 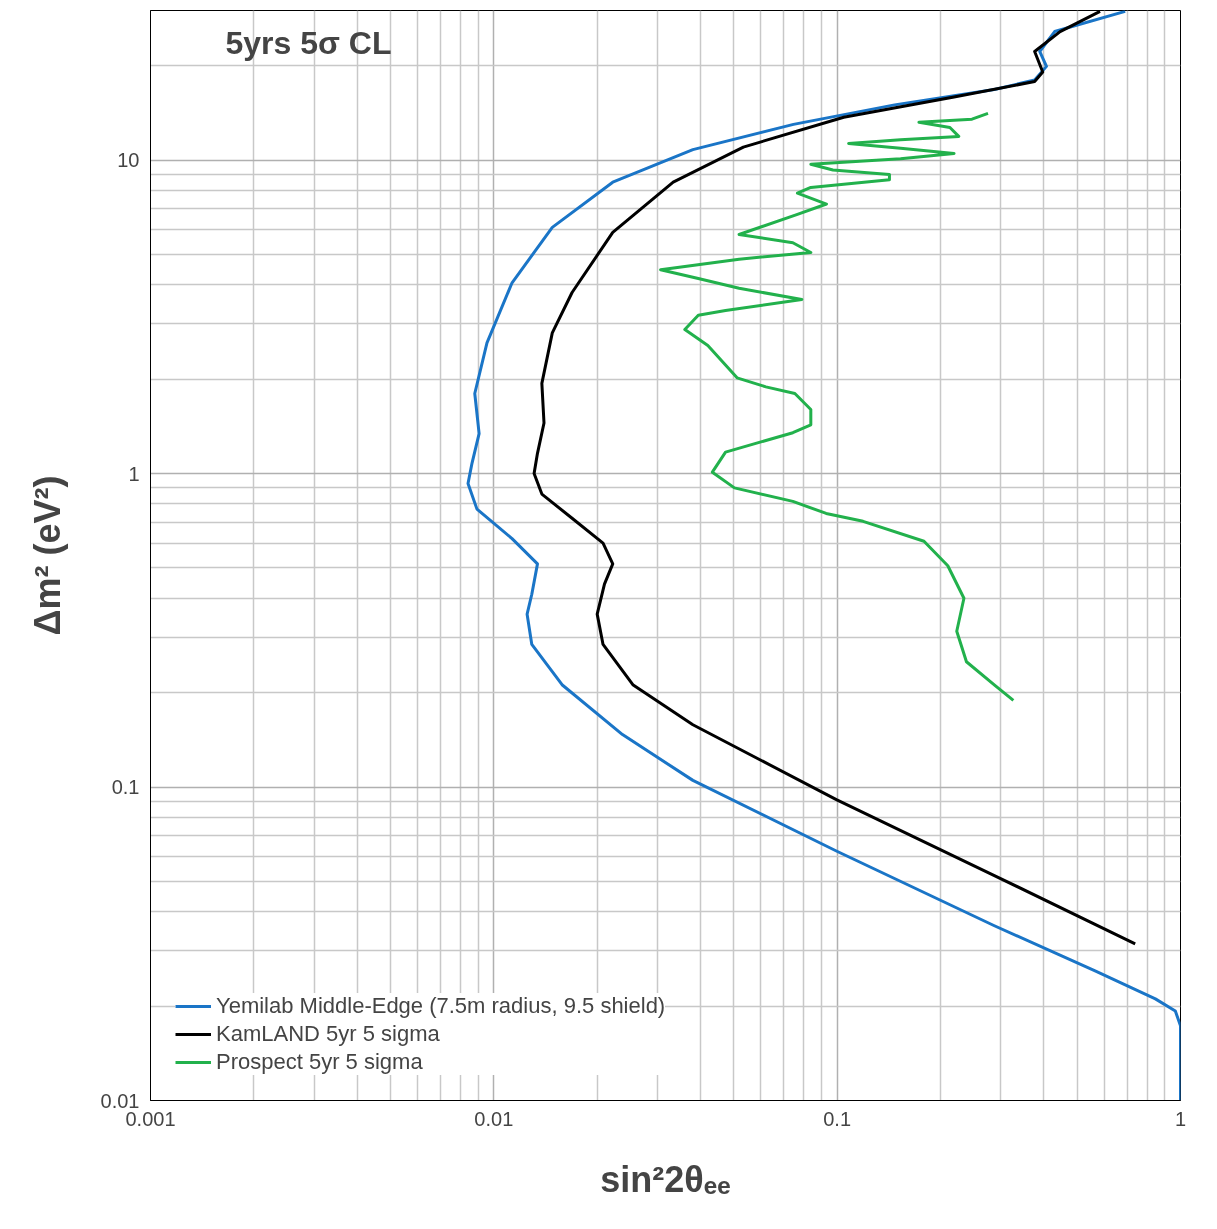 What do you see at coordinates (134, 473) in the screenshot?
I see `y-tick-label: 1` at bounding box center [134, 473].